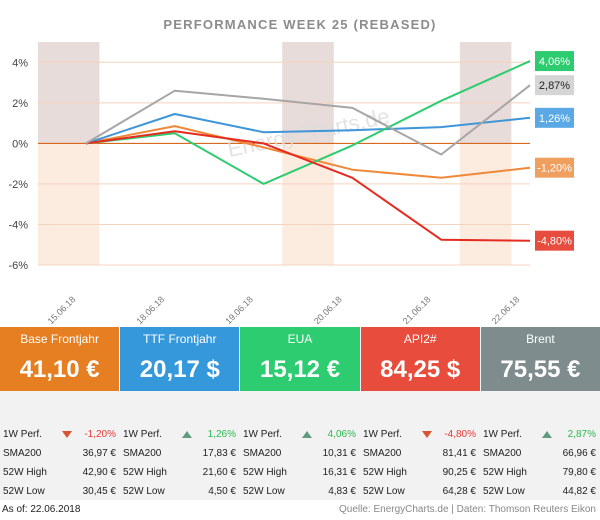 Image resolution: width=600 pixels, height=520 pixels. Describe the element at coordinates (339, 453) in the screenshot. I see `sma-value: 10,31 €` at that location.